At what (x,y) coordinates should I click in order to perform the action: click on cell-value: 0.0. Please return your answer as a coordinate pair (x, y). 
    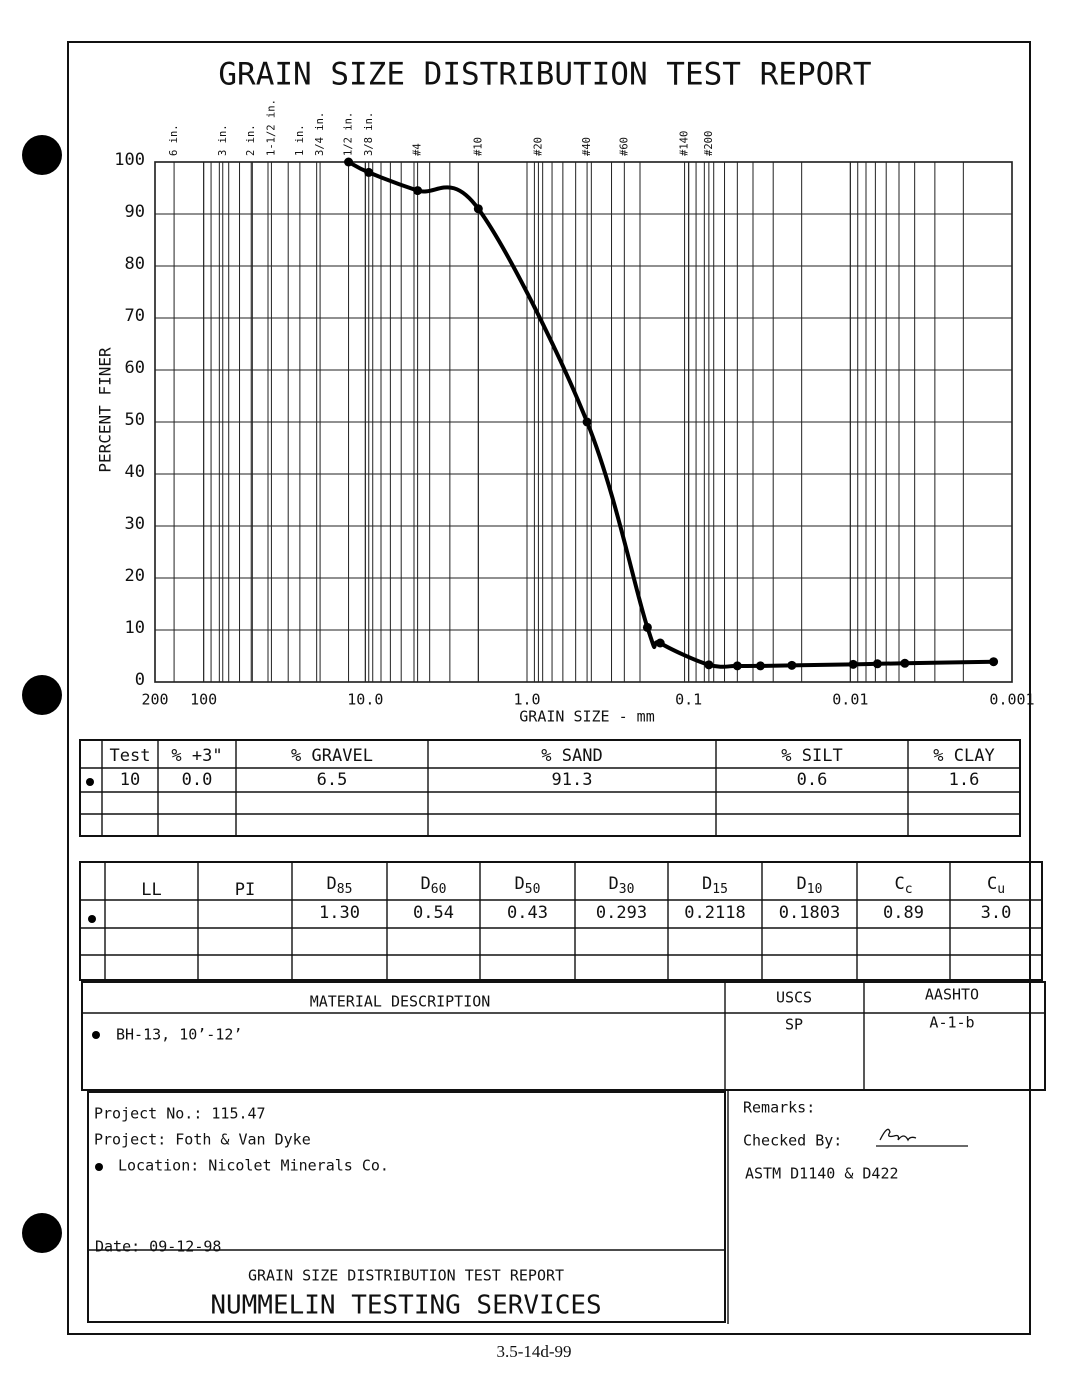
    Looking at the image, I should click on (197, 780).